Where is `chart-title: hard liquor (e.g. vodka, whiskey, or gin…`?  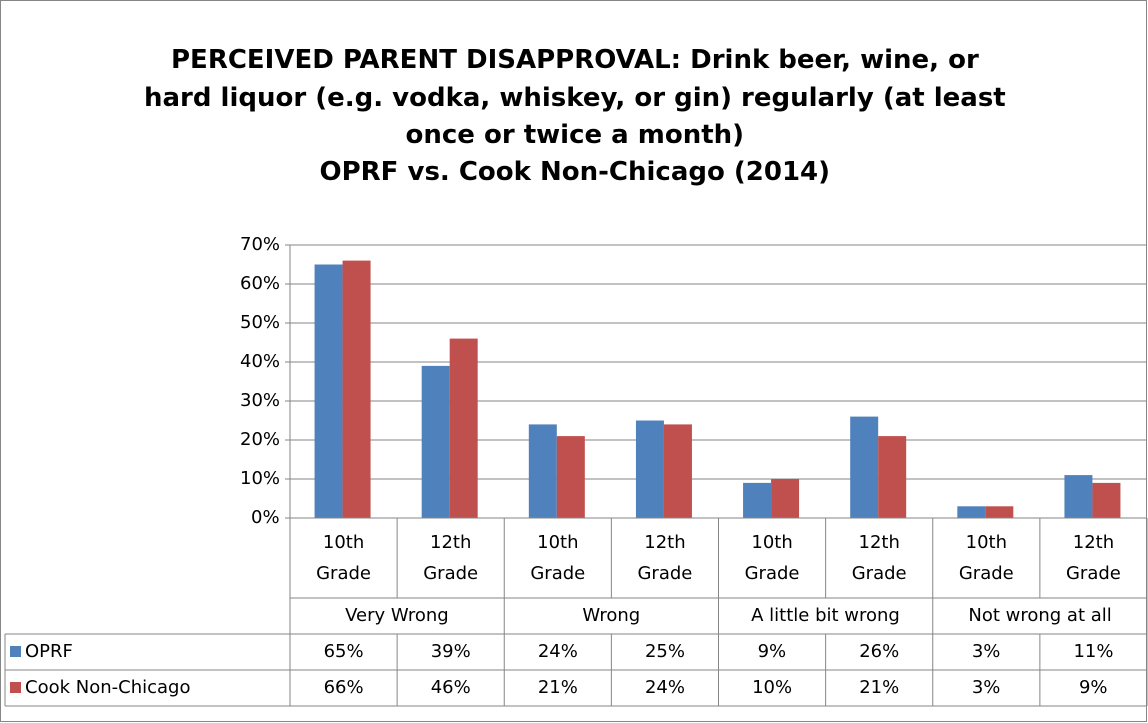
chart-title: hard liquor (e.g. vodka, whiskey, or gin… is located at coordinates (575, 97).